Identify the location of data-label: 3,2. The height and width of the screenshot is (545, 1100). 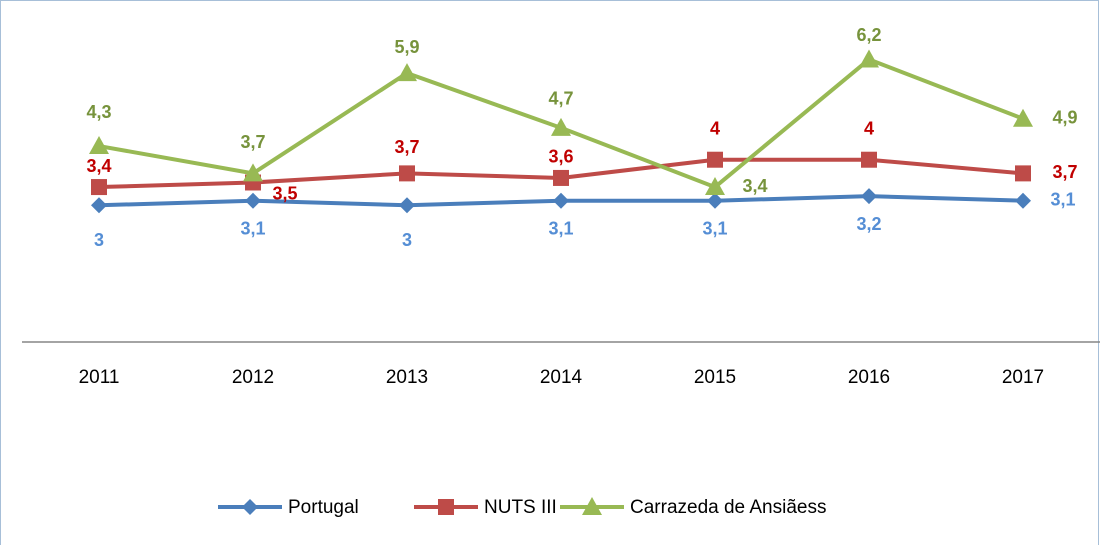
(868, 224).